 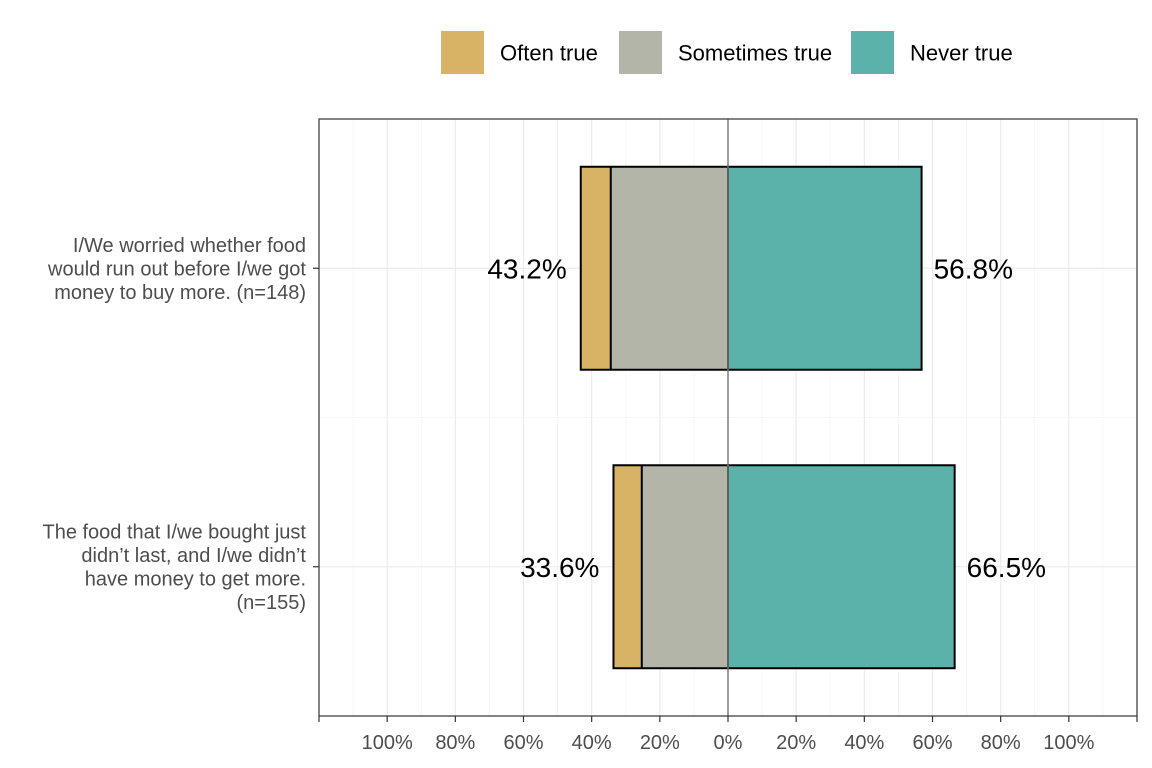 I want to click on category-label-line: The food that I/we bought just, so click(x=174, y=533).